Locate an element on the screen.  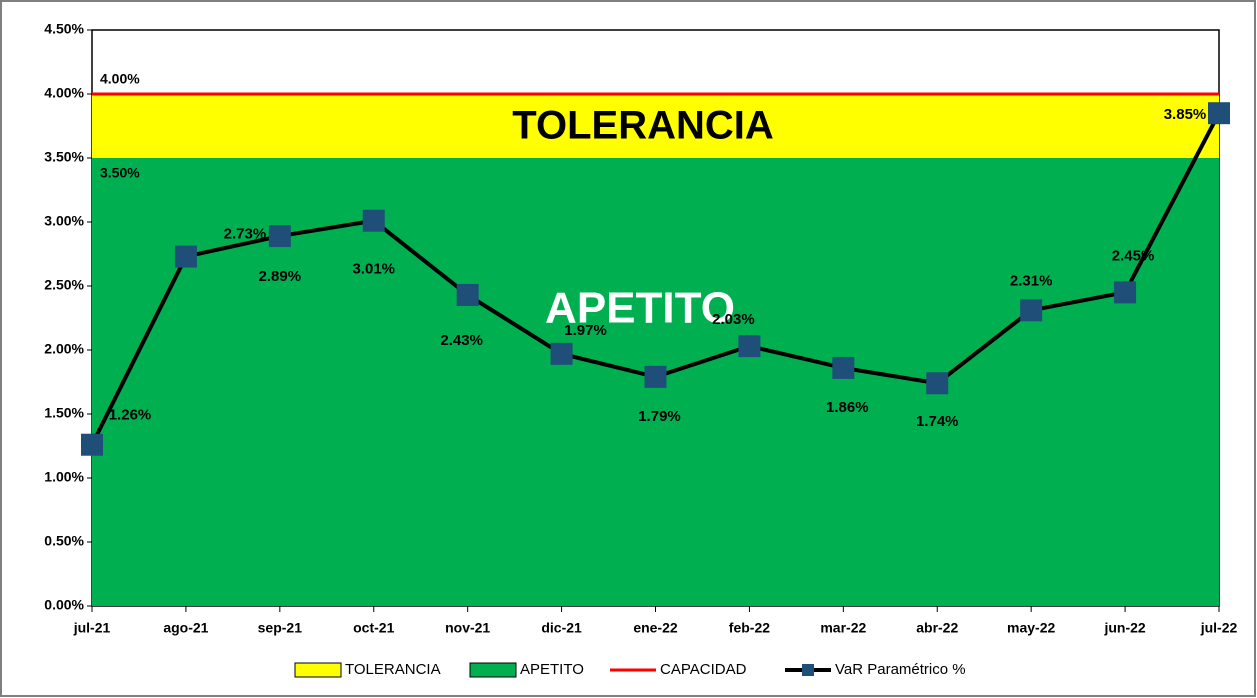
y-tick-label: 4.50% is located at coordinates (64, 29).